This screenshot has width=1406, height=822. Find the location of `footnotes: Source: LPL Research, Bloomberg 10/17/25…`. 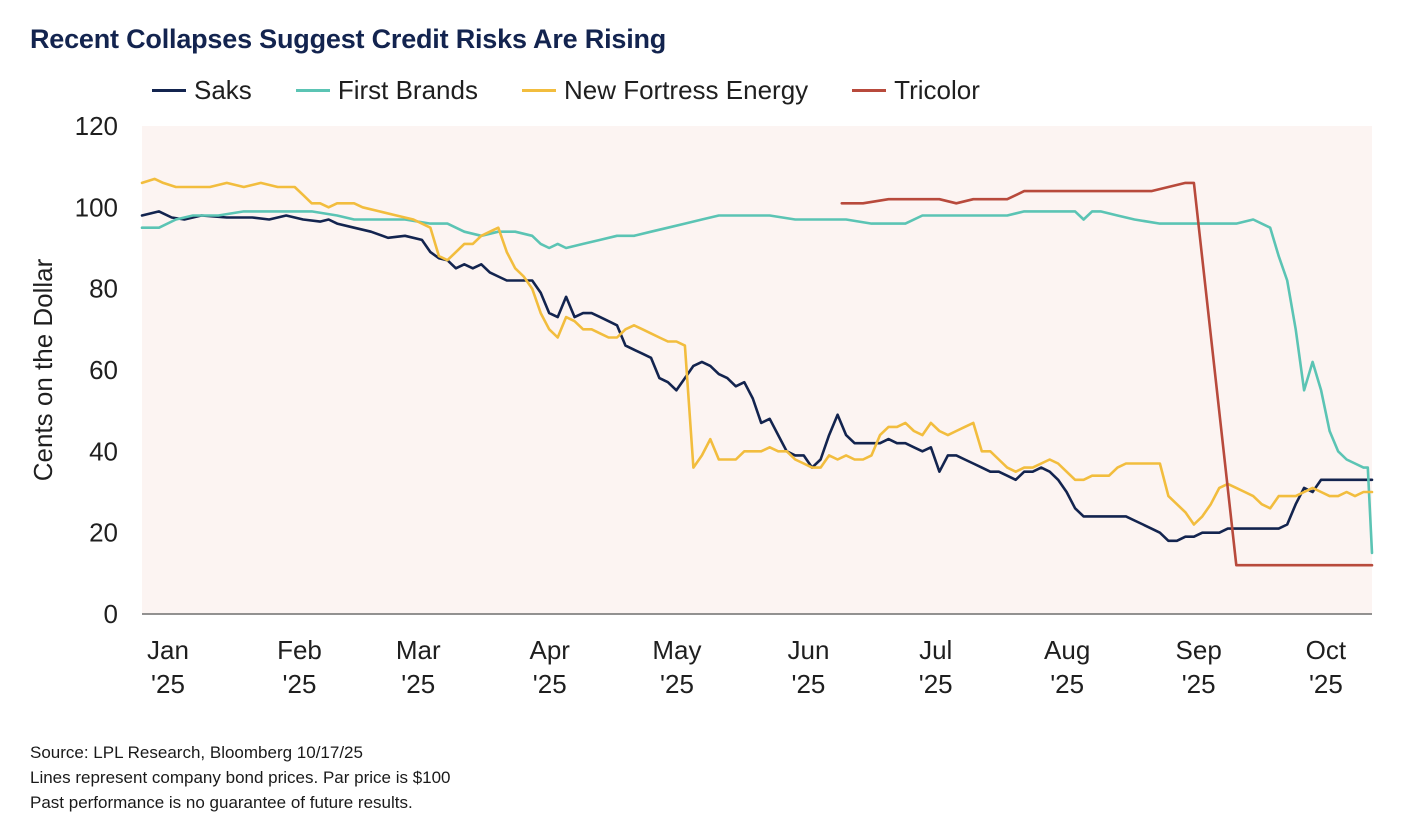

footnotes: Source: LPL Research, Bloomberg 10/17/25… is located at coordinates (240, 777).